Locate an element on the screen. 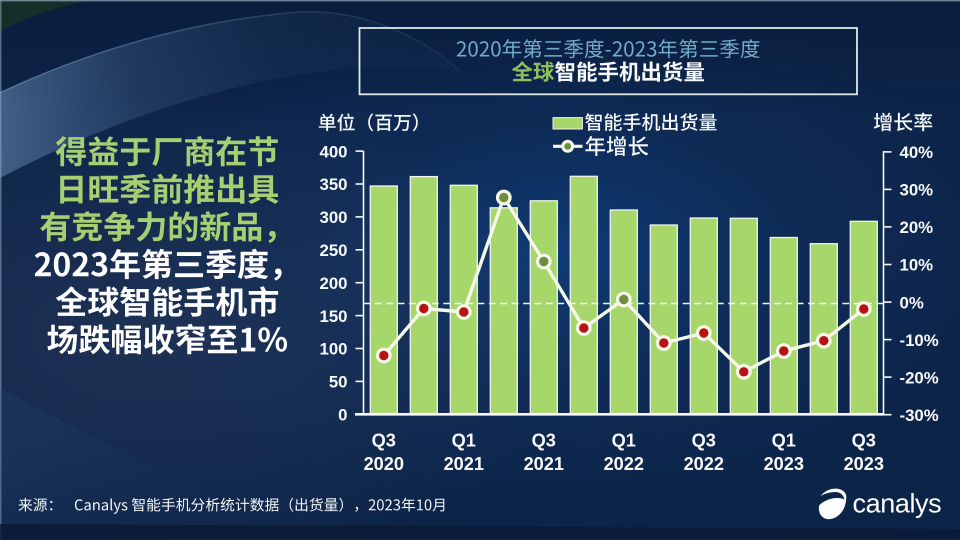  svg-text: -20% is located at coordinates (919, 377).